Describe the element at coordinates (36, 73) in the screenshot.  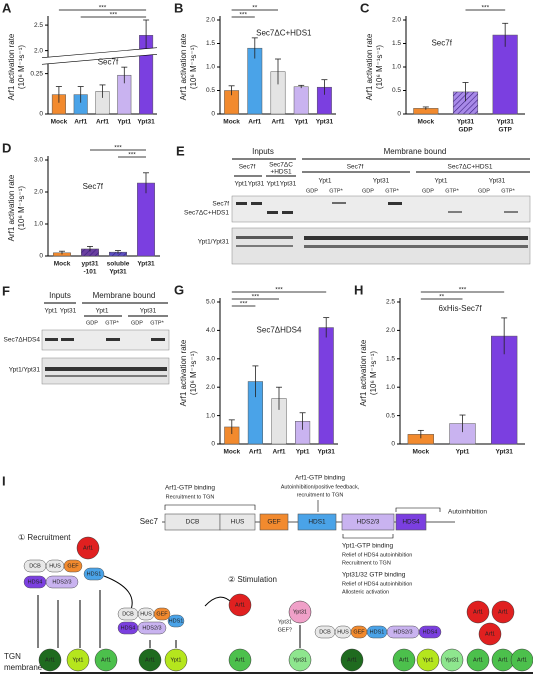
I see `y-tick-label: 0.25` at that location.